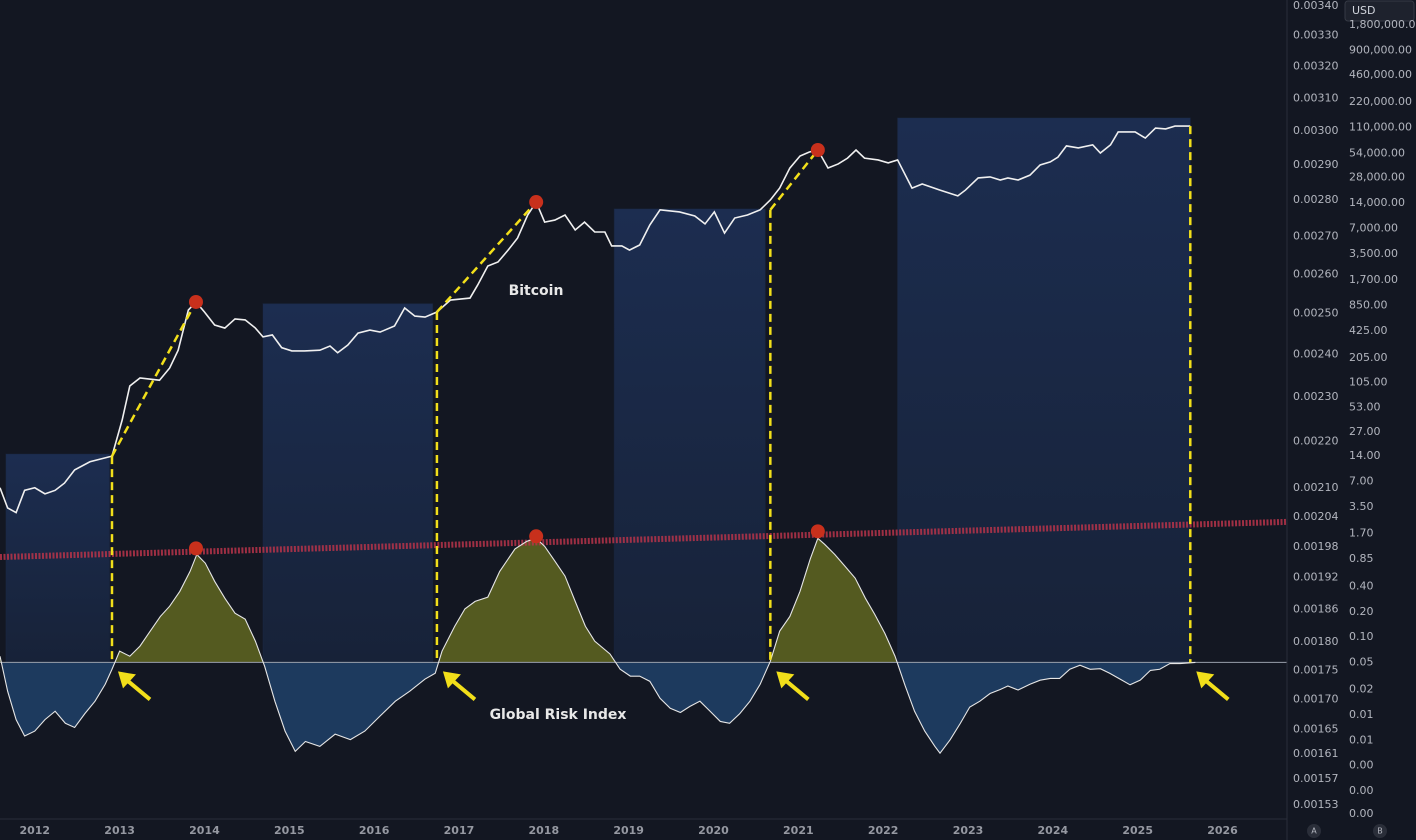  What do you see at coordinates (1361, 636) in the screenshot?
I see `y2-tick-label: 0.10` at bounding box center [1361, 636].